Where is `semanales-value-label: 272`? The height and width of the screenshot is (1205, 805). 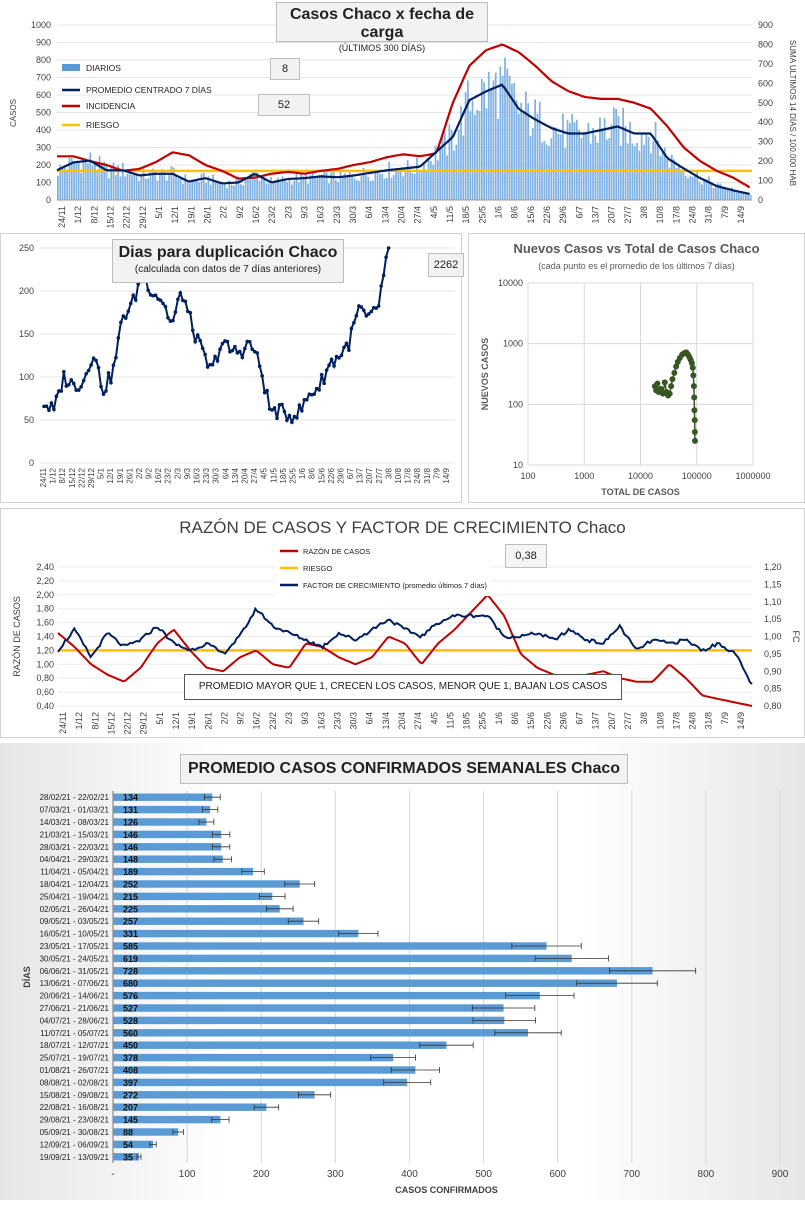
semanales-value-label: 272 is located at coordinates (130, 1095).